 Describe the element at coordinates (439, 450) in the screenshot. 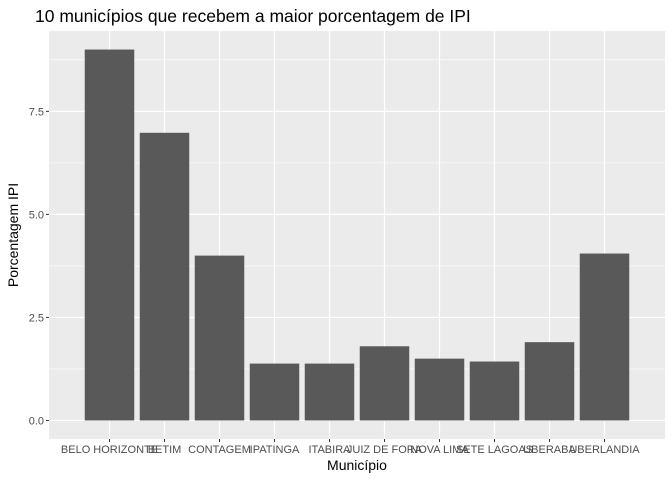

I see `x-tick-label: NOVA LIMA` at that location.